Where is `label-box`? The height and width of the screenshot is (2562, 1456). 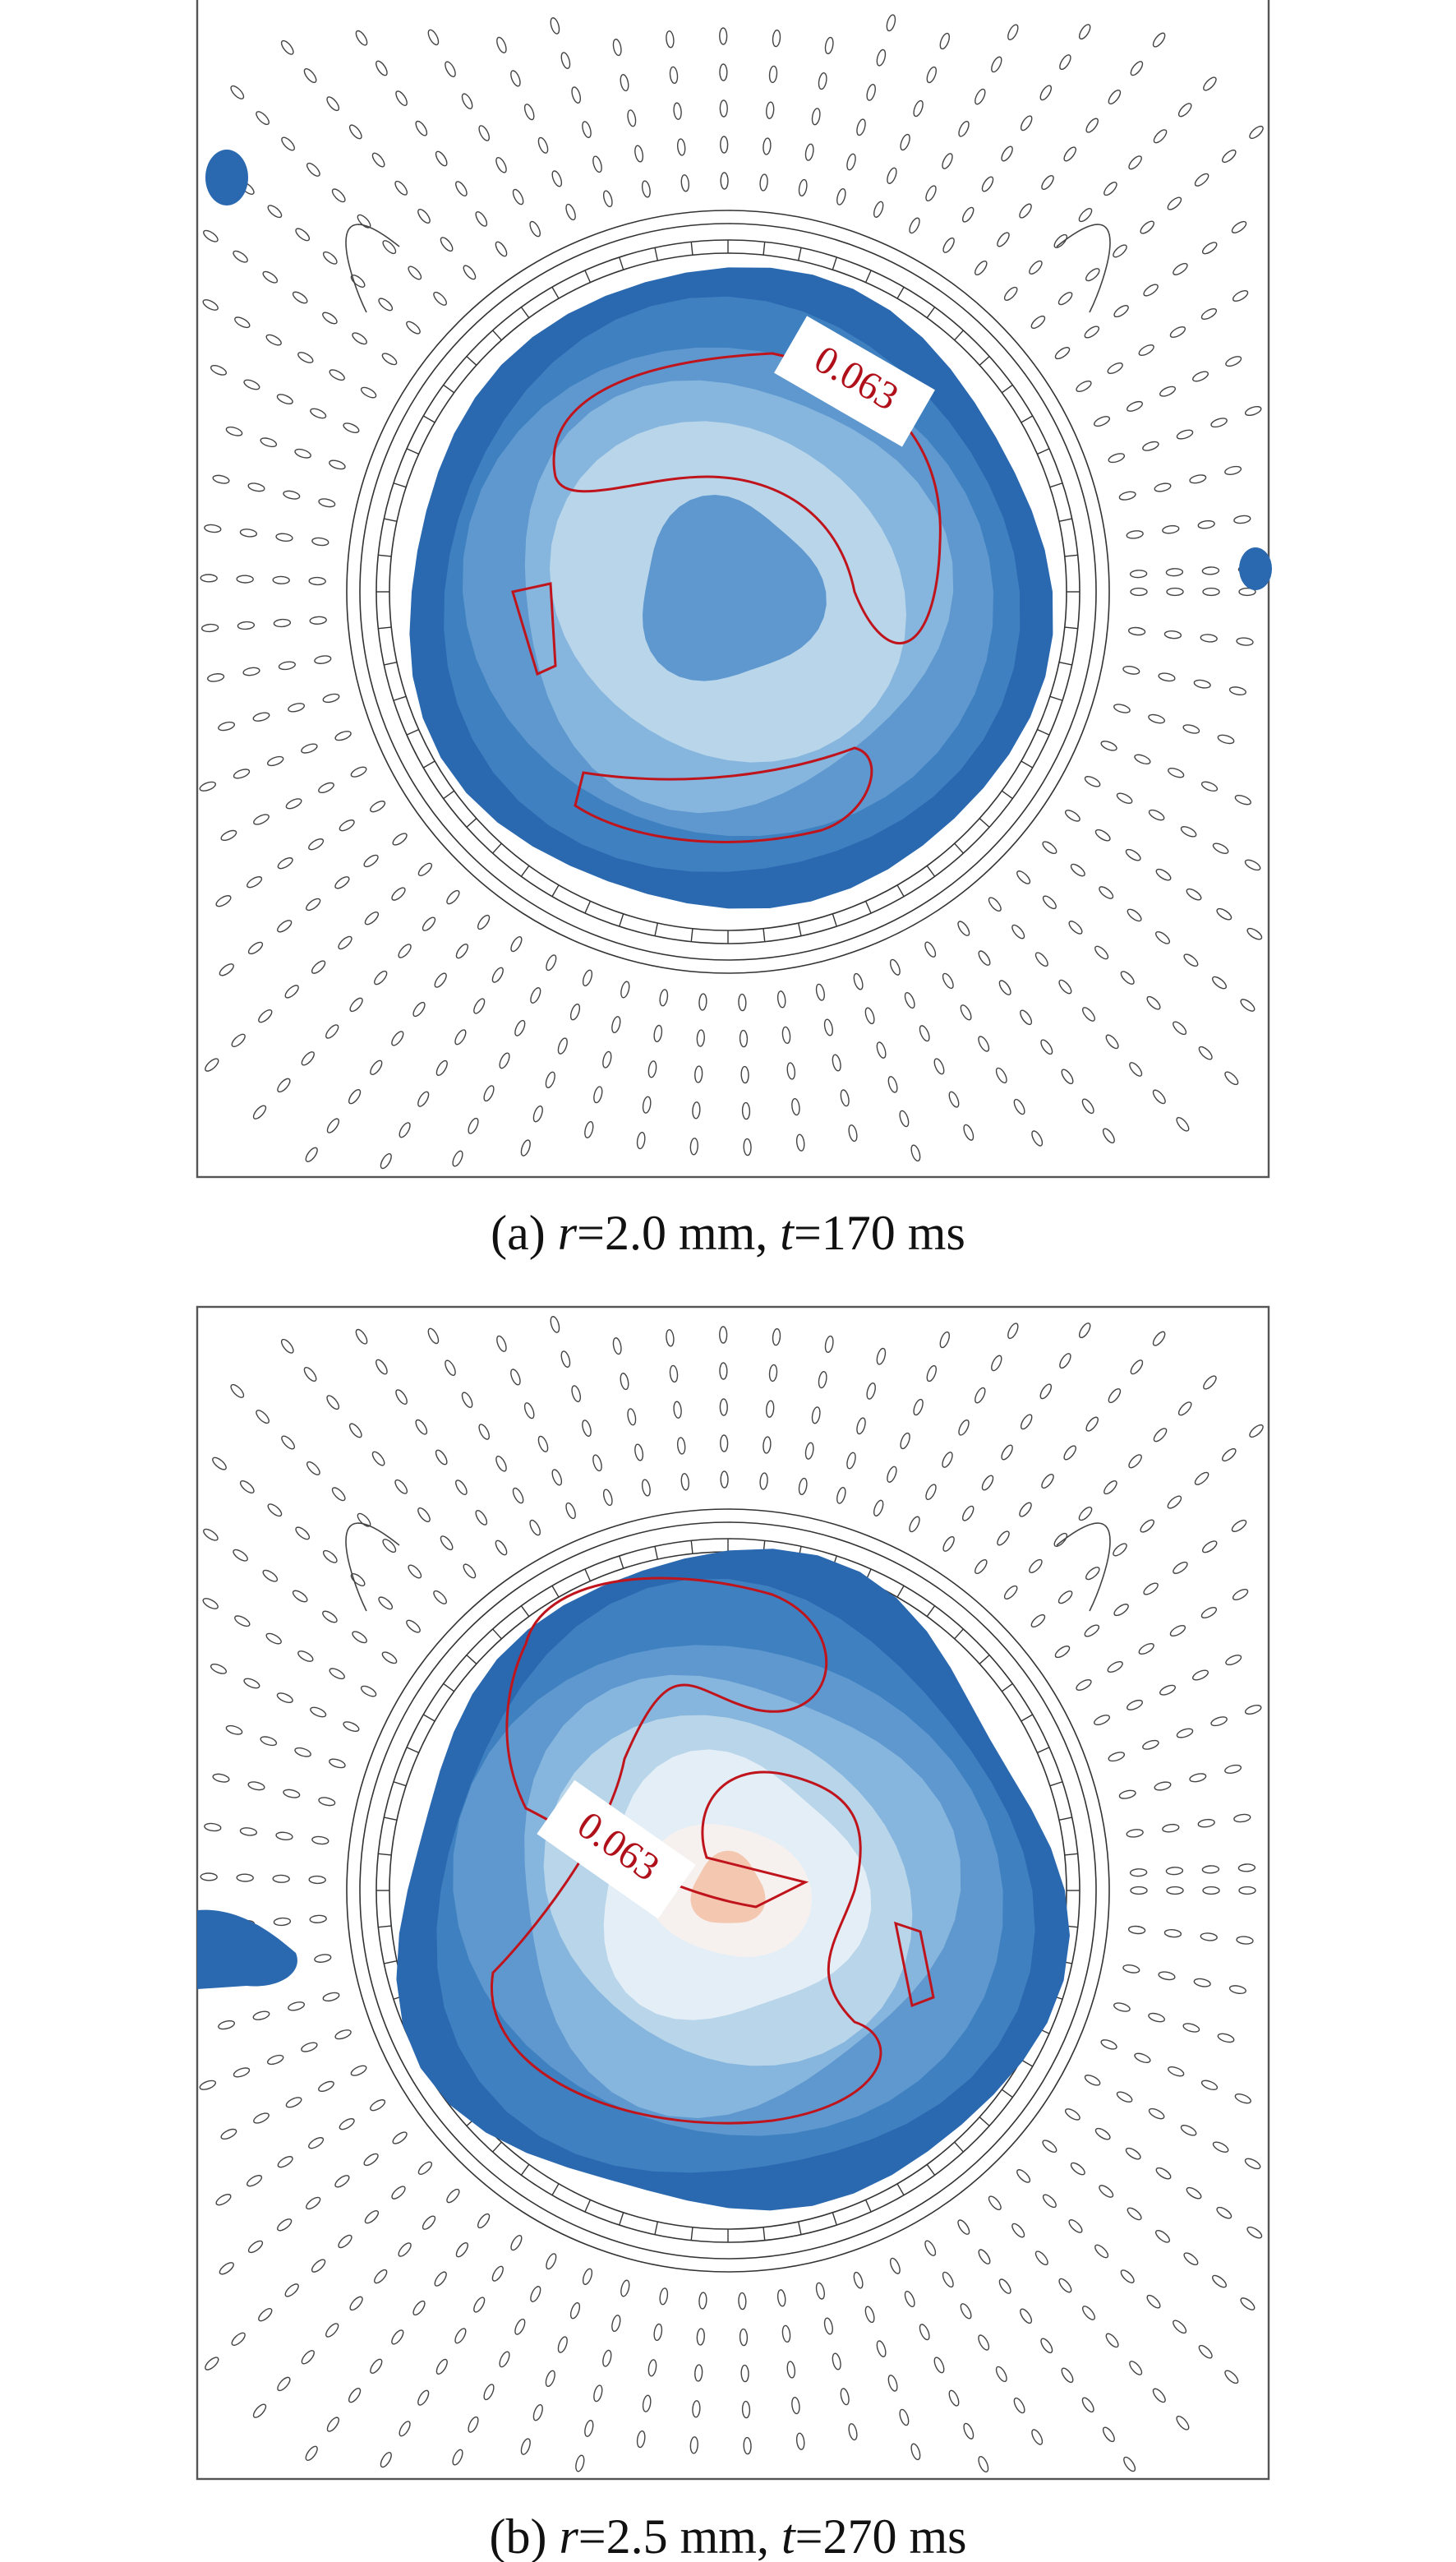 label-box is located at coordinates (616, 1849).